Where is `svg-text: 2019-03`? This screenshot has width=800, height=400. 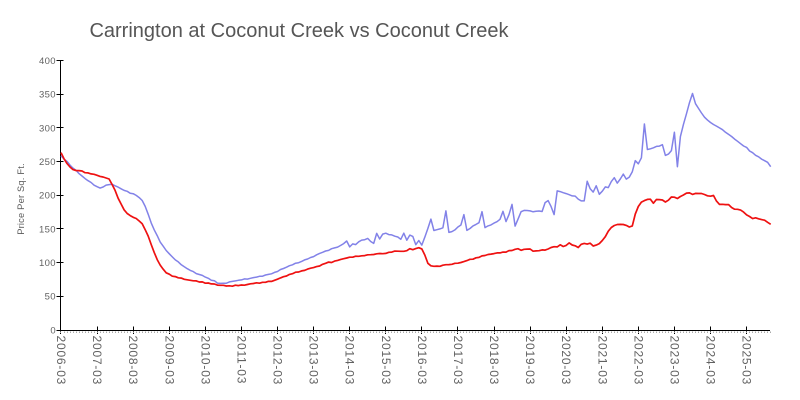
svg-text: 2019-03 is located at coordinates (530, 361).